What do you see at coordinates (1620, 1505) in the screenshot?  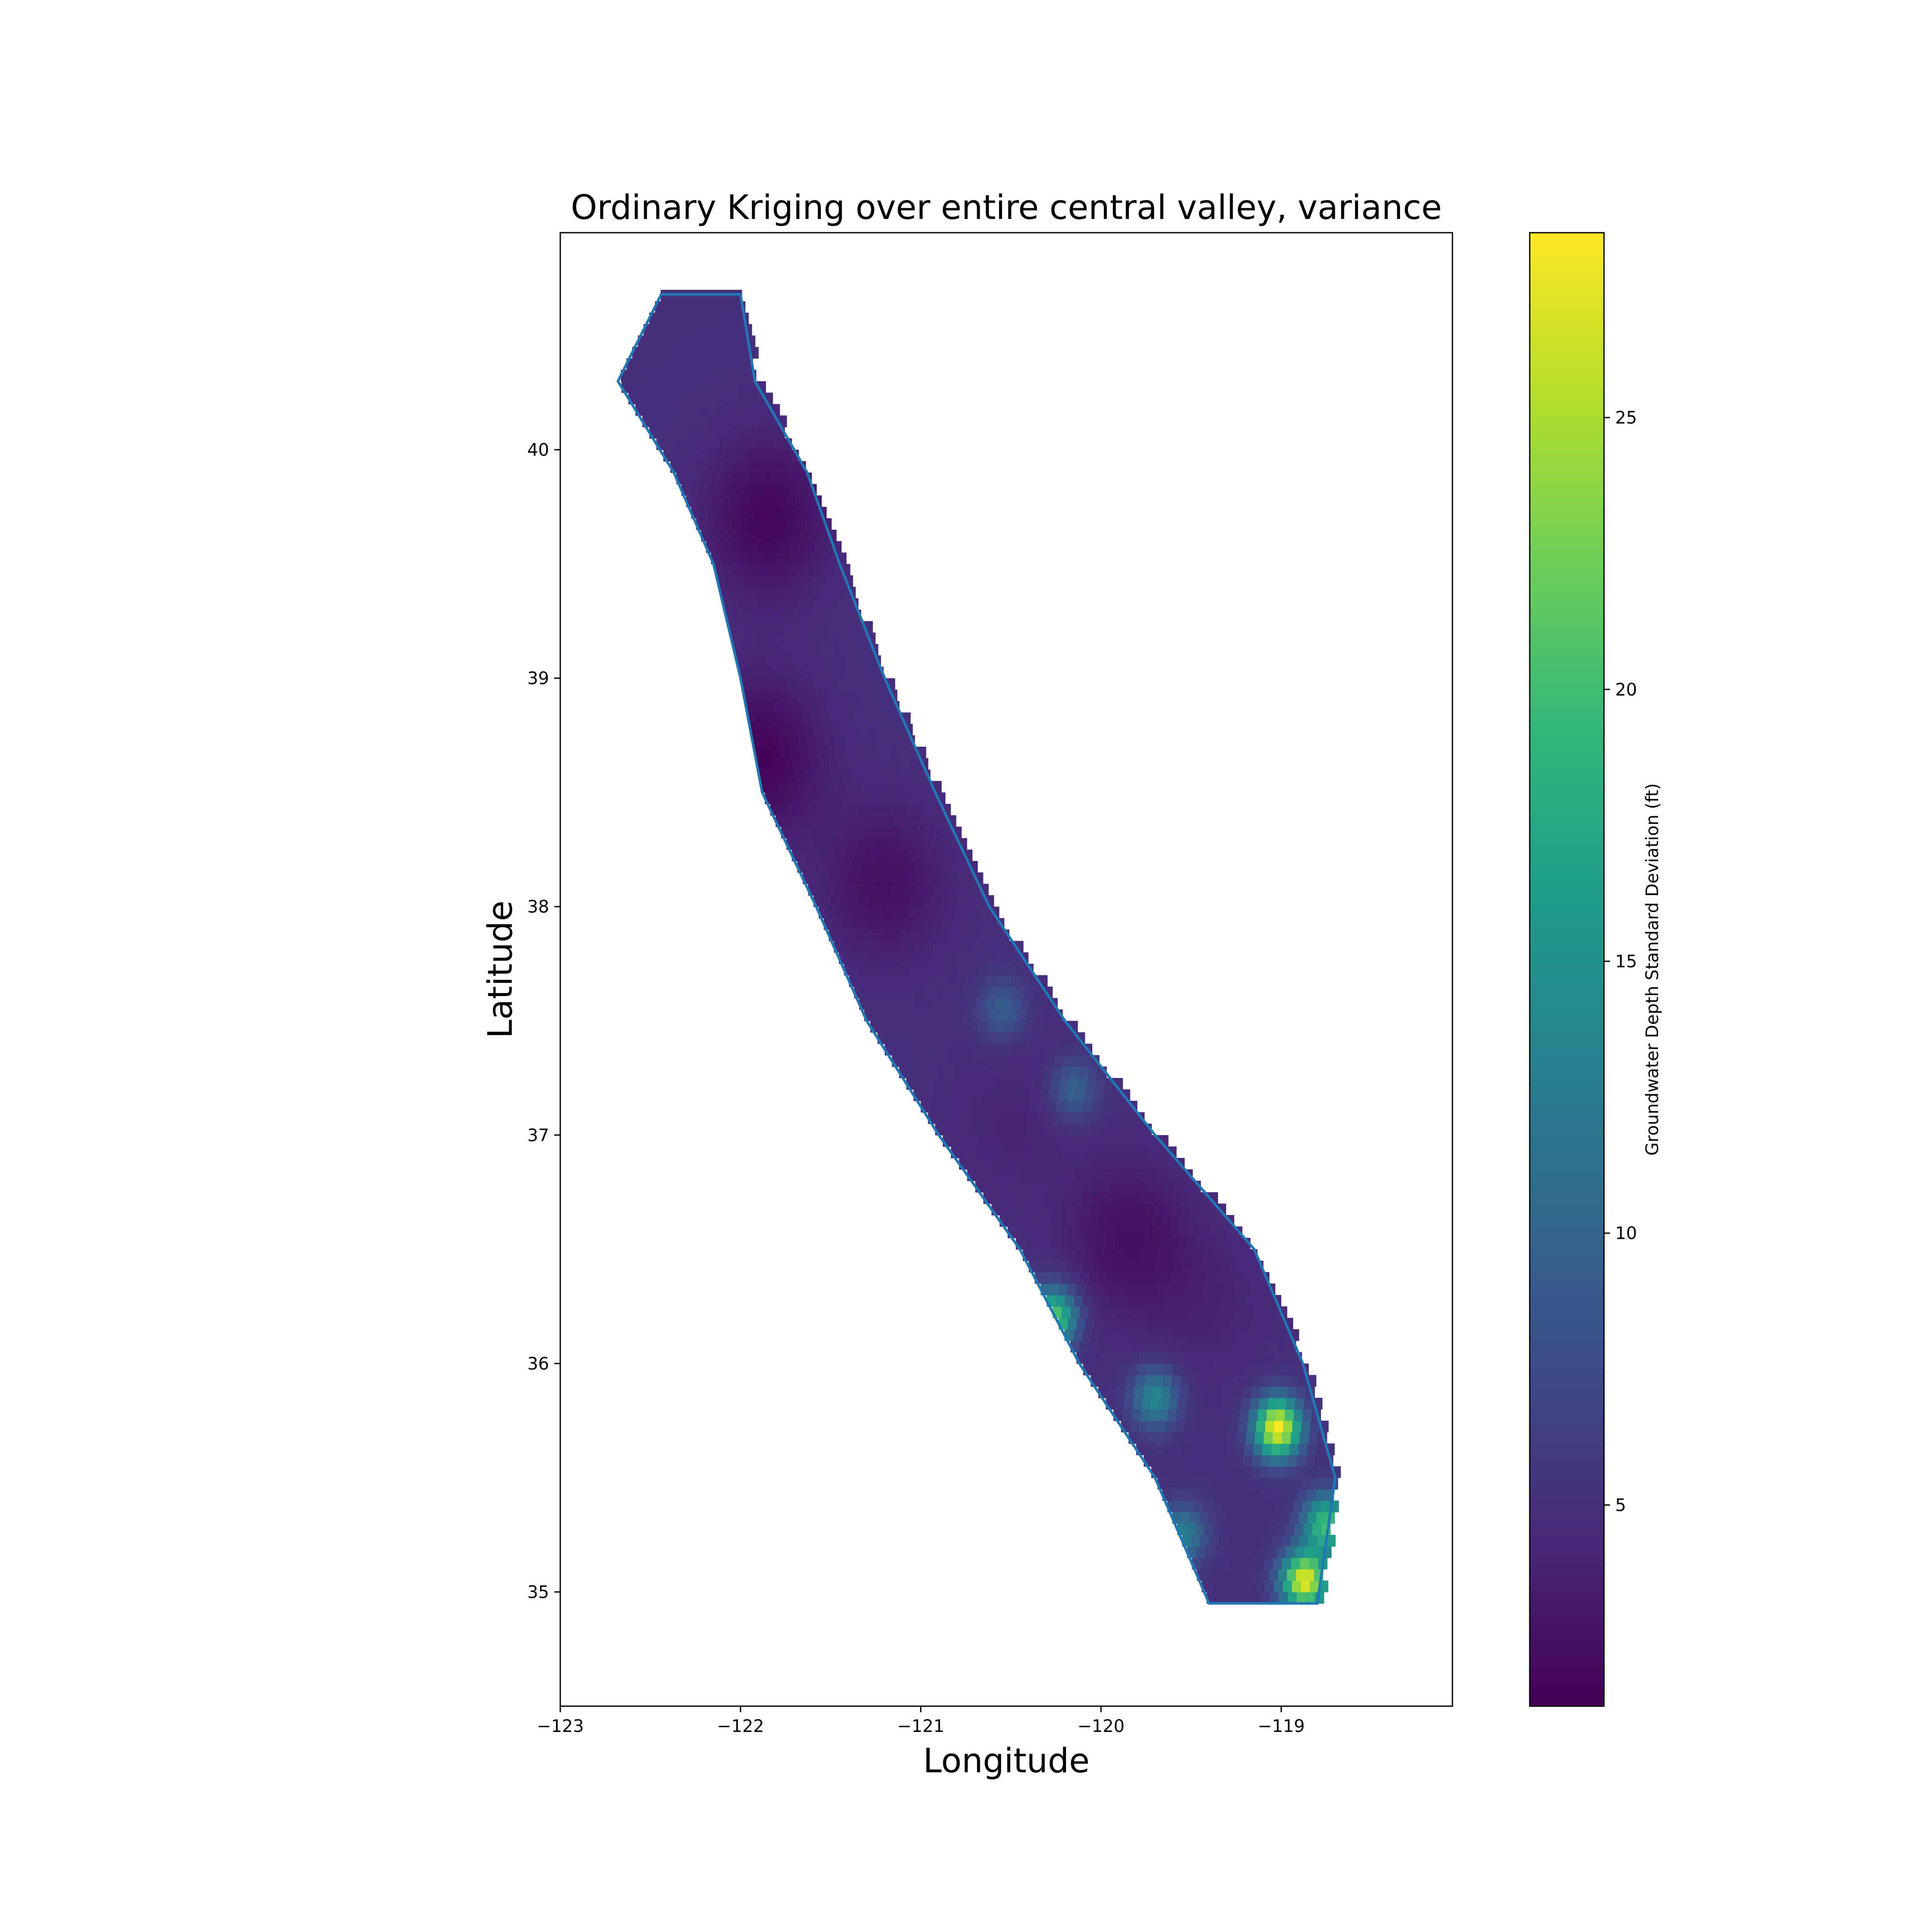 I see `colorbar-tick-label: 5` at bounding box center [1620, 1505].